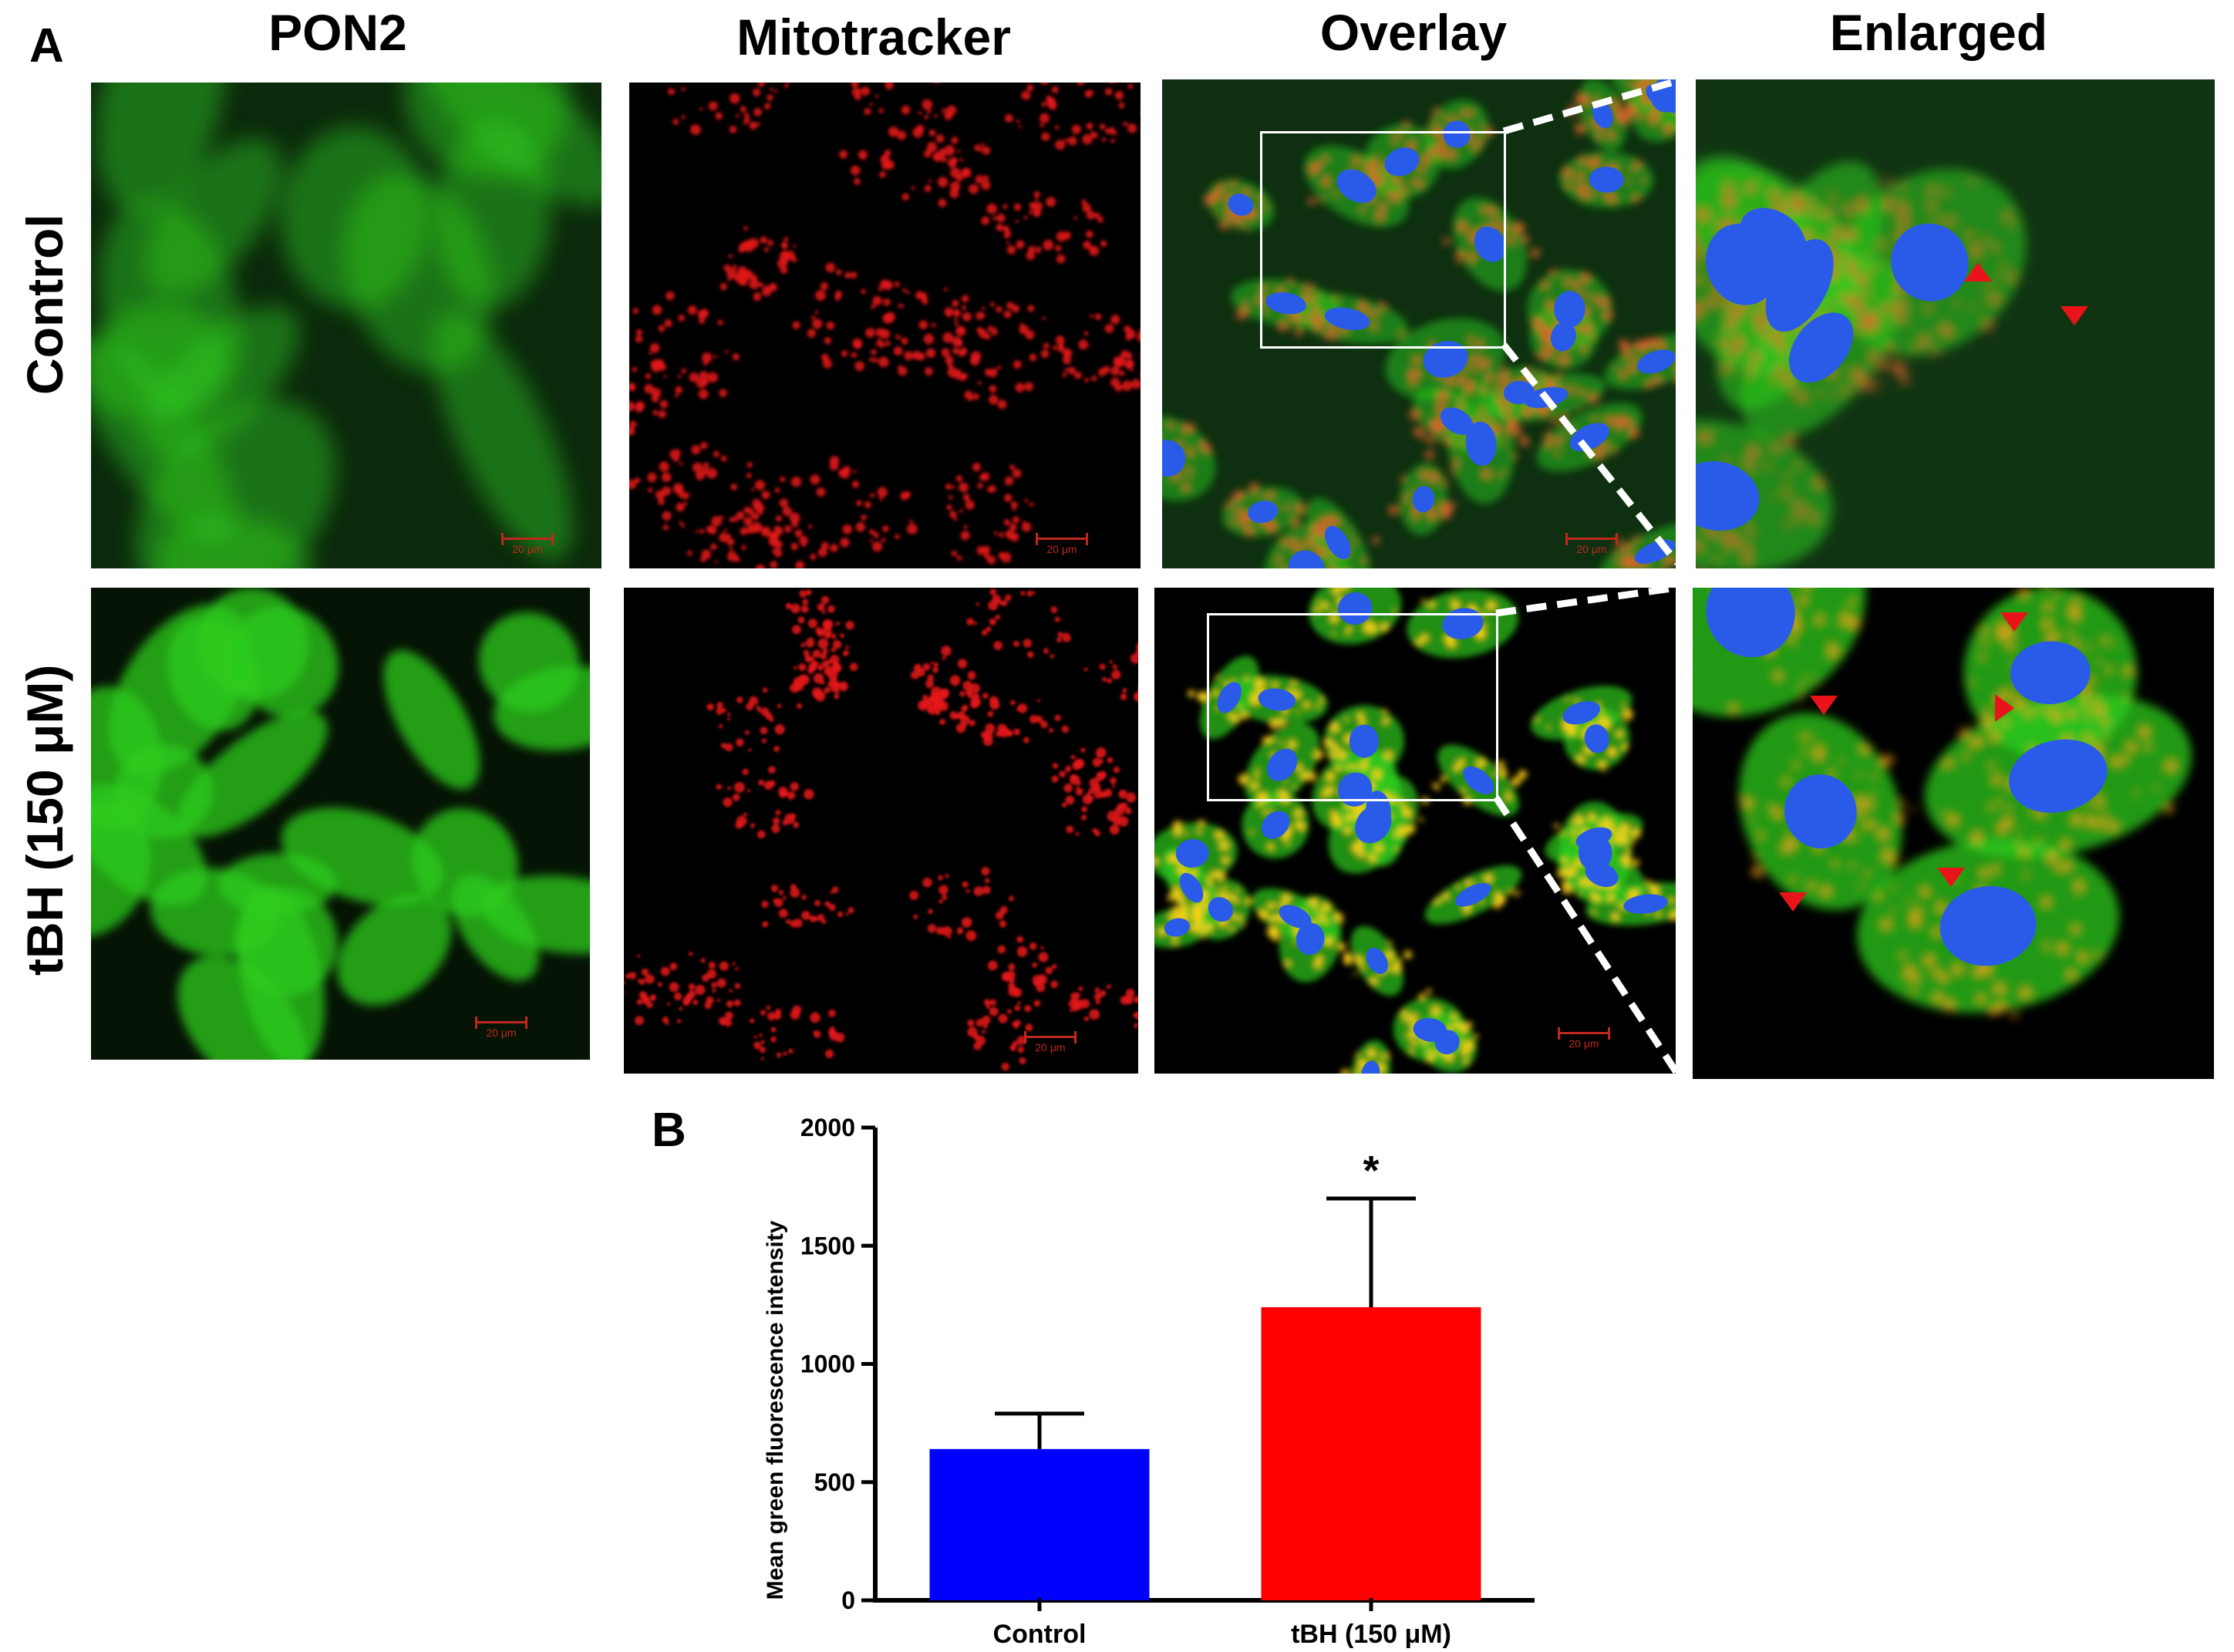 Image resolution: width=2234 pixels, height=1652 pixels. Describe the element at coordinates (1938, 33) in the screenshot. I see `column-heading-enlarged: Enlarged` at that location.